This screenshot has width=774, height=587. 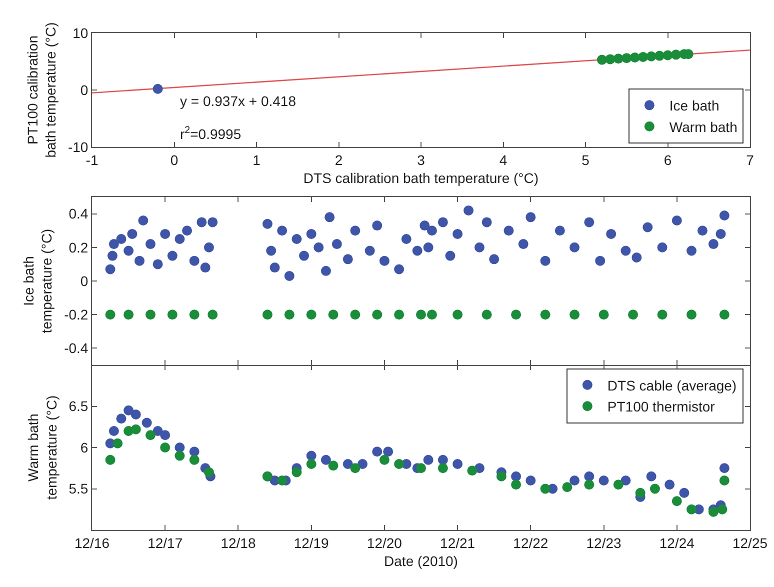 I want to click on x-tick-label: 12/17, so click(x=165, y=542).